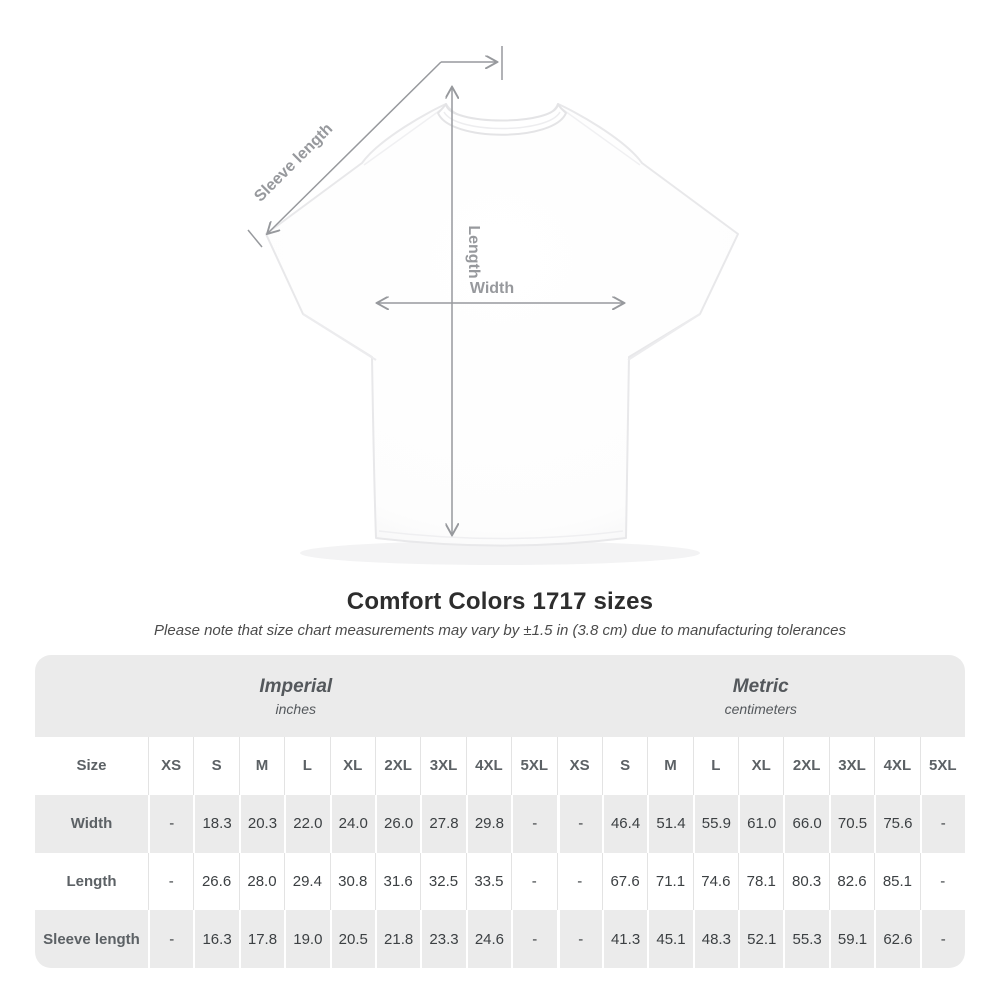  What do you see at coordinates (806, 881) in the screenshot?
I see `table-cell: 80.3` at bounding box center [806, 881].